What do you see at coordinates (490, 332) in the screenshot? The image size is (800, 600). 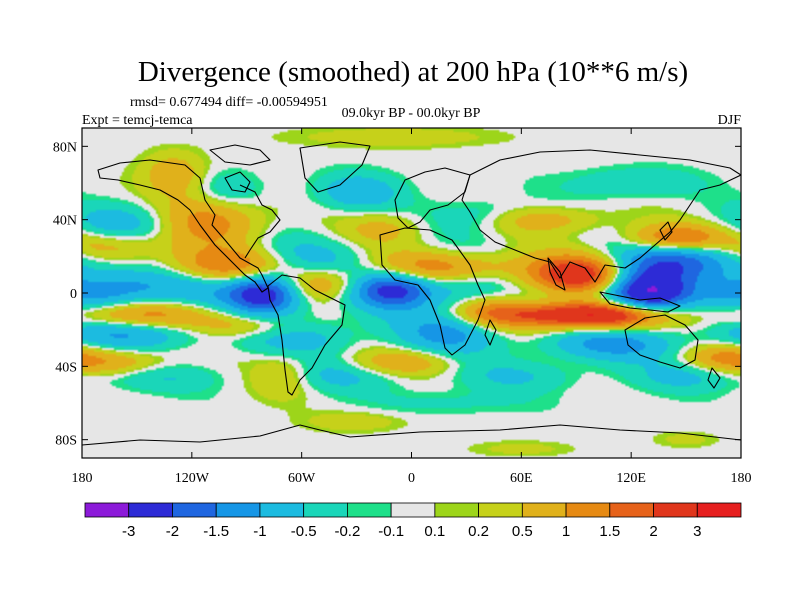 I see `coast-madagascar` at bounding box center [490, 332].